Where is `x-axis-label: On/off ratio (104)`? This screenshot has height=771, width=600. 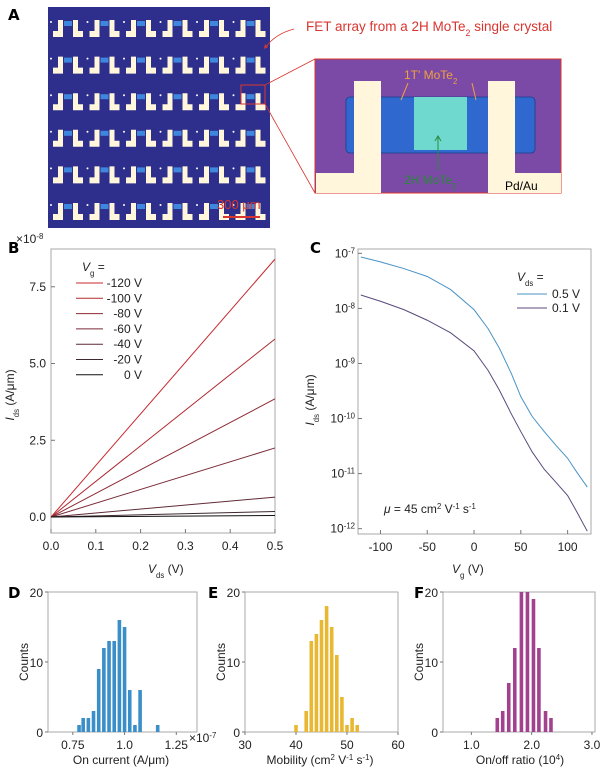
x-axis-label: On/off ratio (104) is located at coordinates (520, 760).